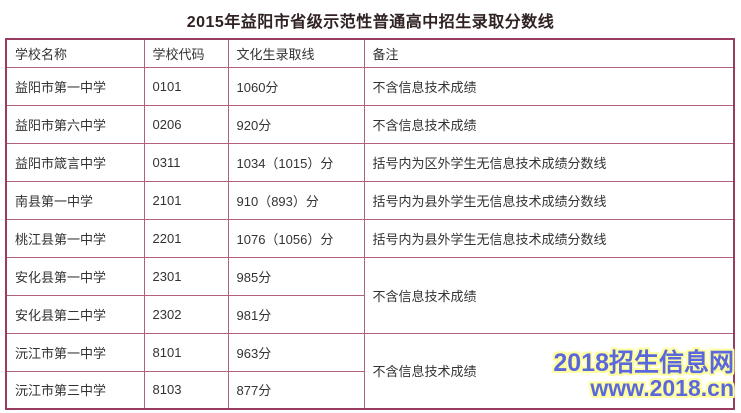  Describe the element at coordinates (296, 162) in the screenshot. I see `cell-score: 1034（1015）分` at that location.